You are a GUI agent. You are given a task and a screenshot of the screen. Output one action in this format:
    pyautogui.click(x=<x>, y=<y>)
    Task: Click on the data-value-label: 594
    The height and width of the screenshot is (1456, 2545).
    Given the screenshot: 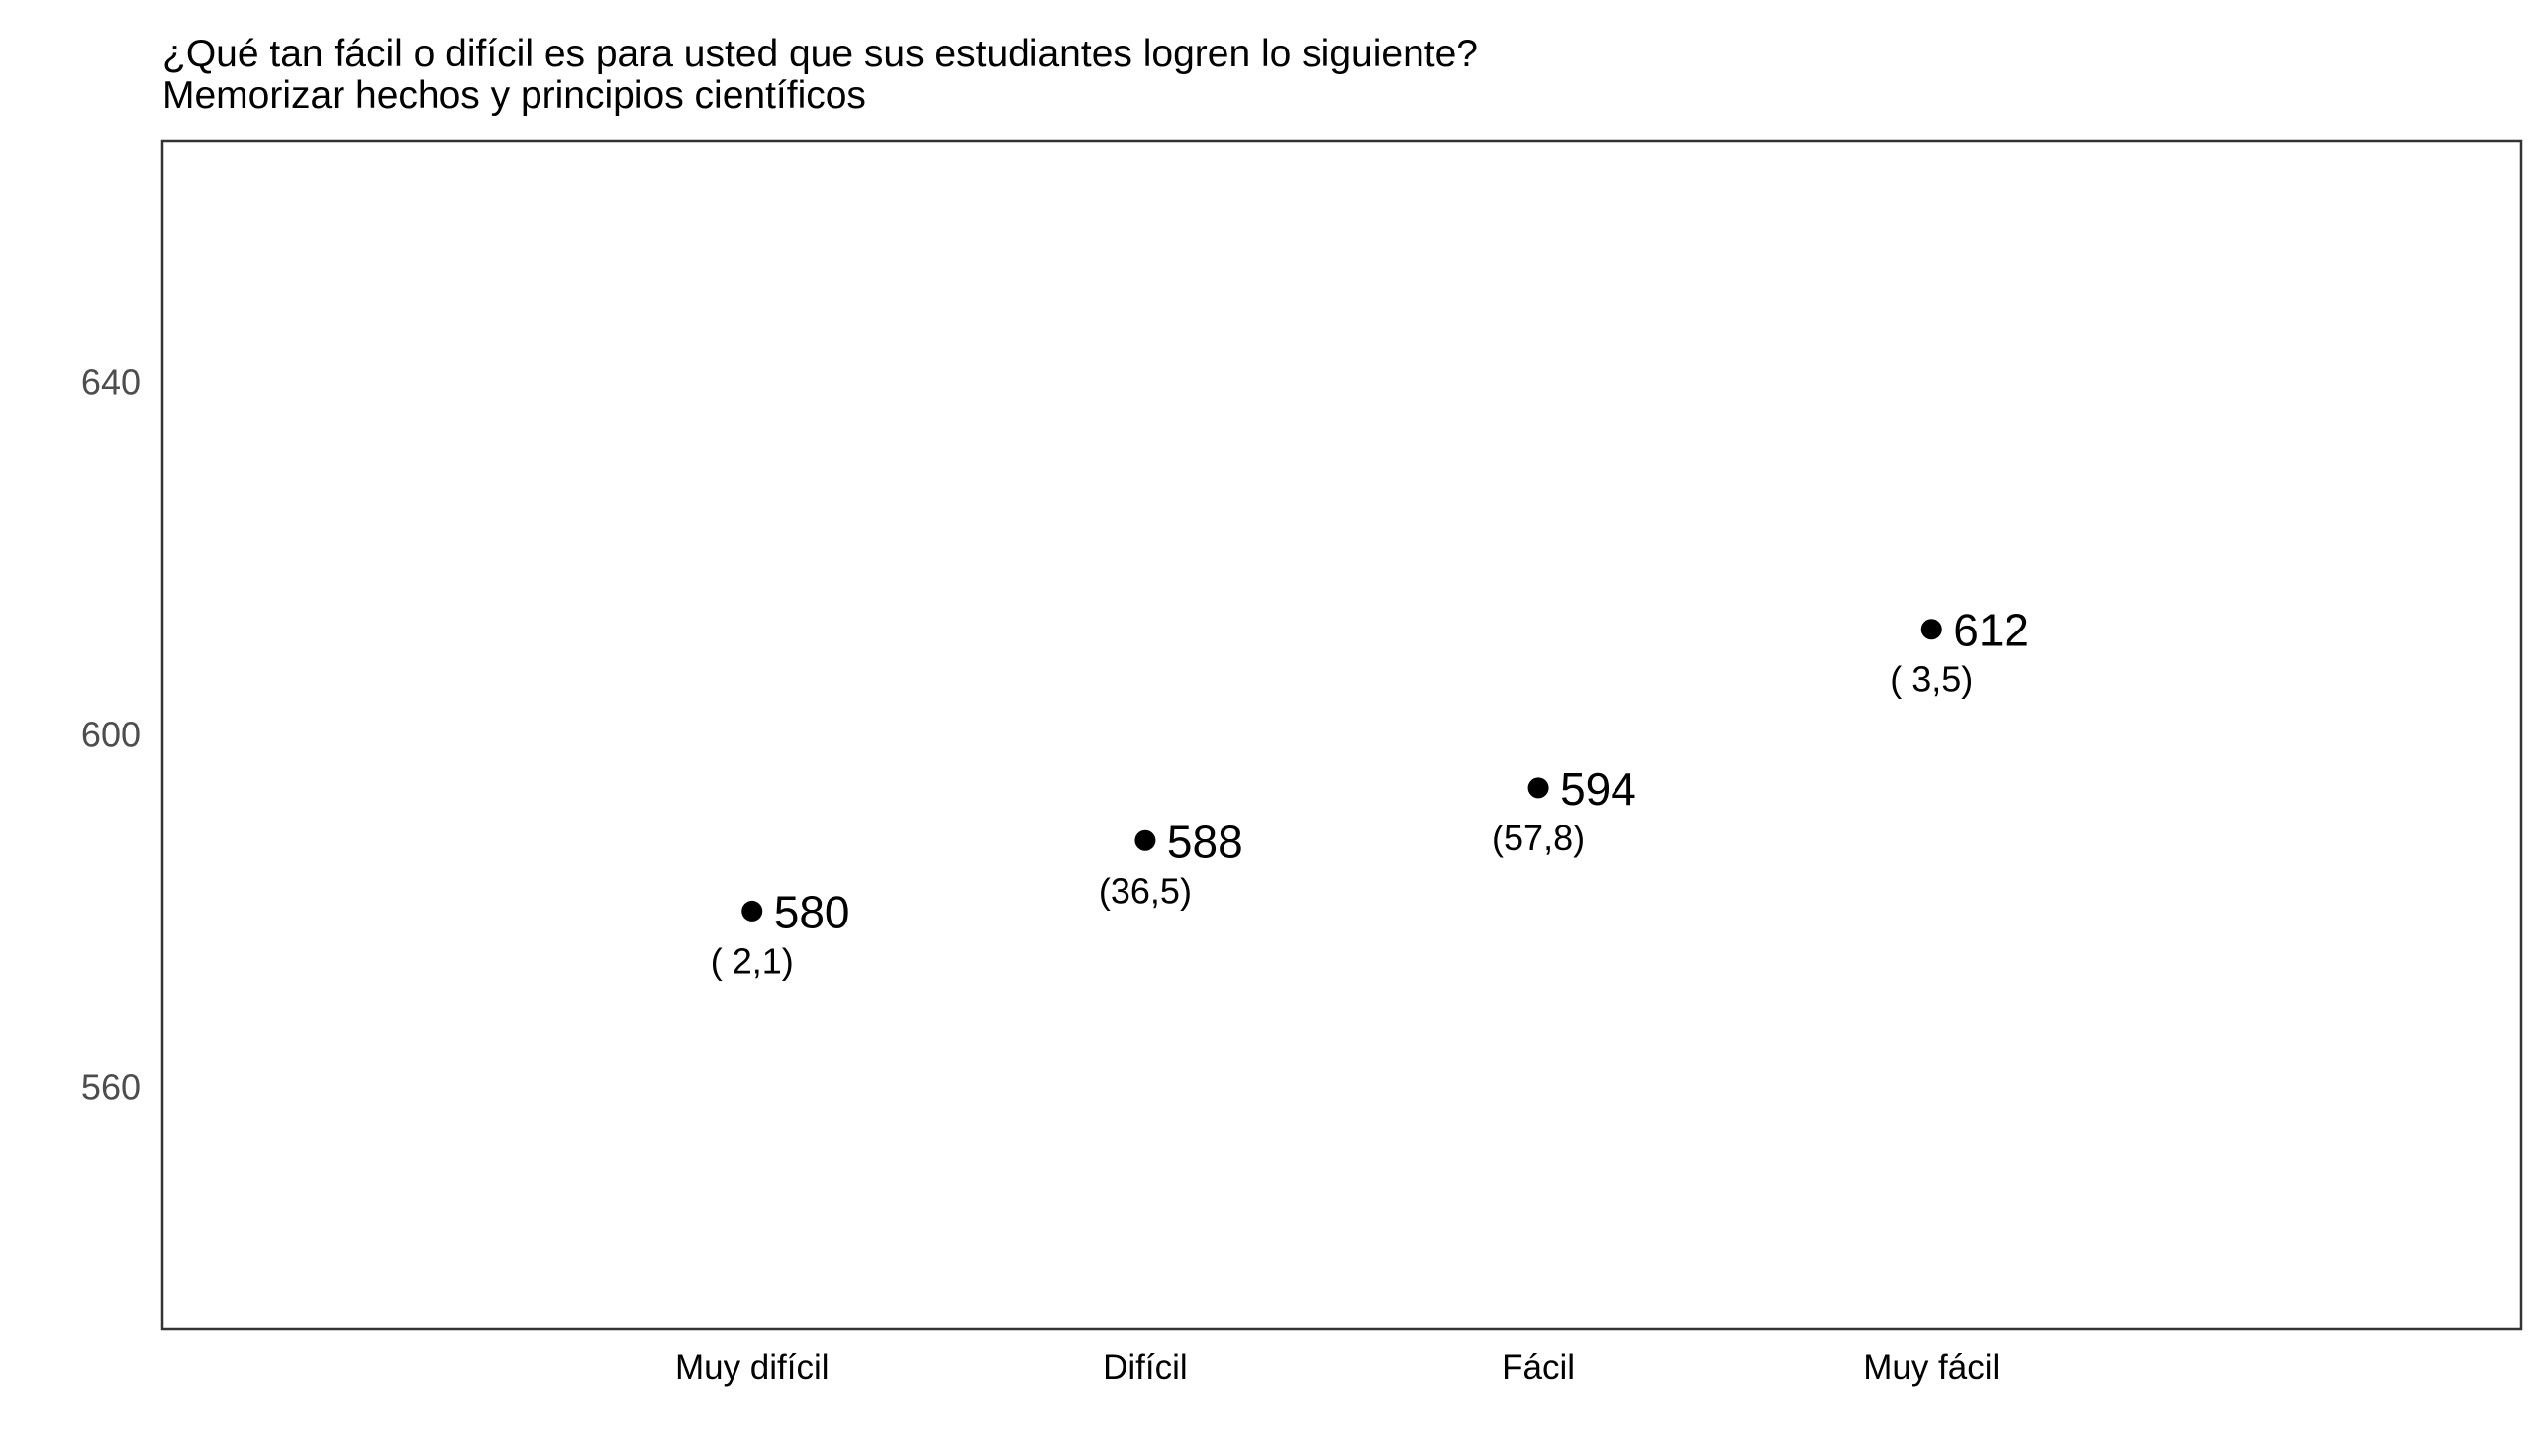 What is the action you would take?
    pyautogui.click(x=1598, y=789)
    